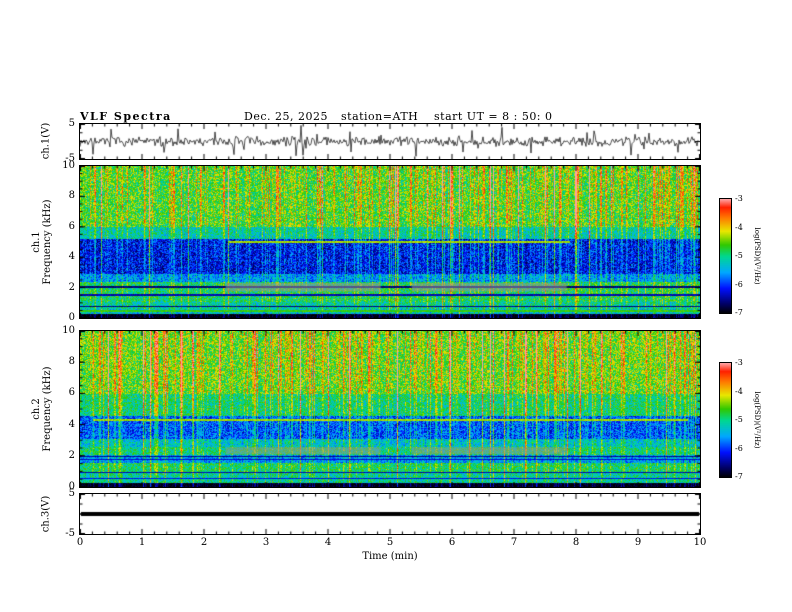 The image size is (792, 612). Describe the element at coordinates (328, 542) in the screenshot. I see `x-tick-label: 4` at that location.